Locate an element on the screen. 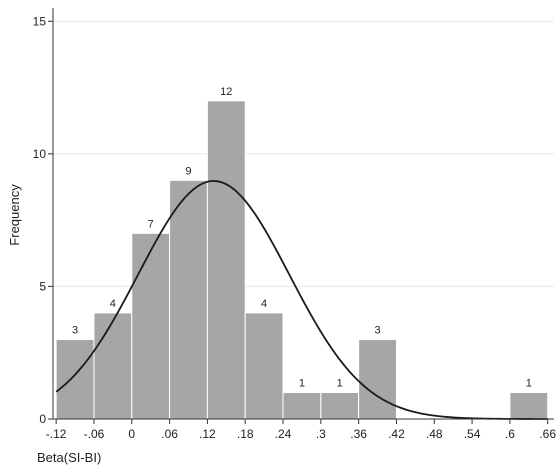 This screenshot has height=469, width=557. x-tick-label-0: -.12 is located at coordinates (56, 434).